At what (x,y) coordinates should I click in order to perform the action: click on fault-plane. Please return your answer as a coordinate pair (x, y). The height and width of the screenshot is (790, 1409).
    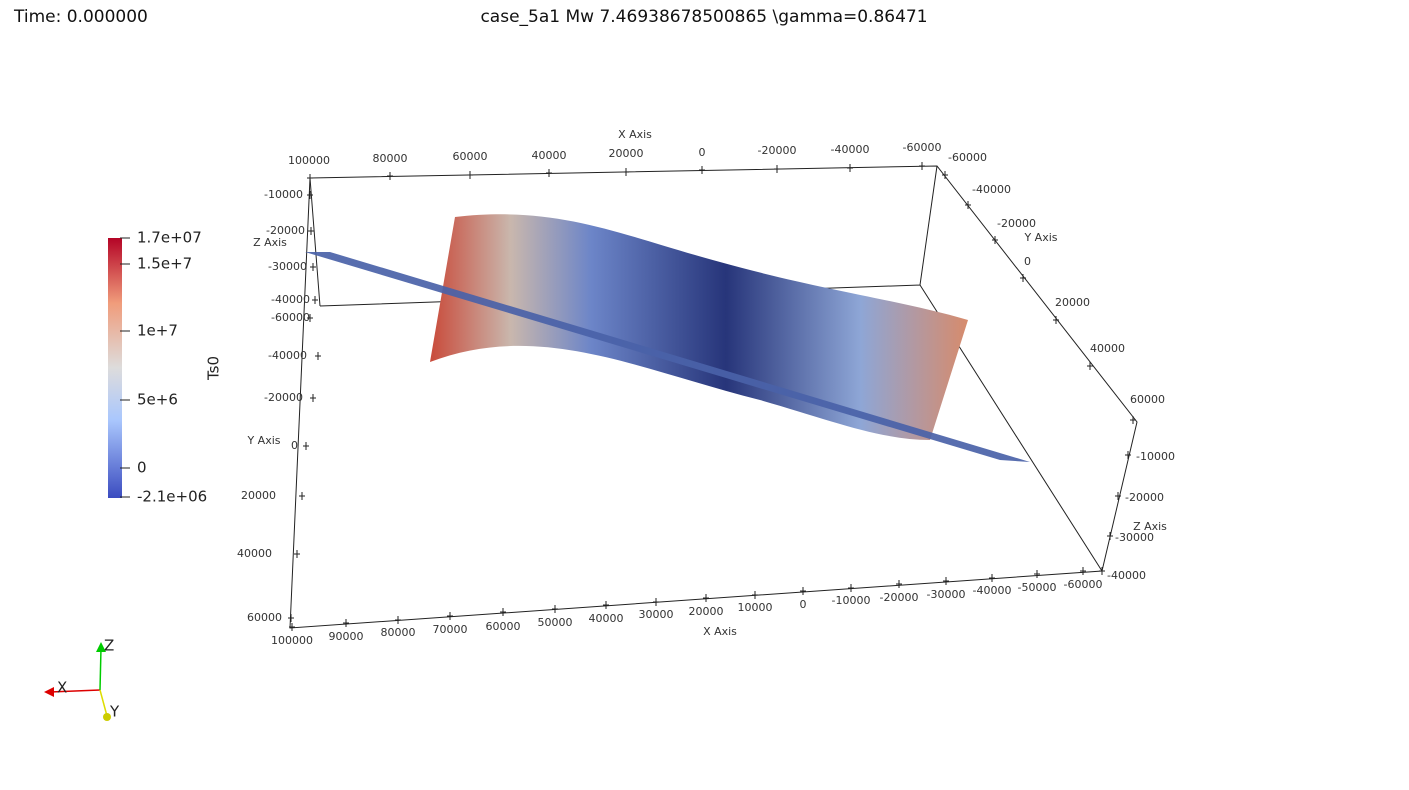
    Looking at the image, I should click on (667, 357).